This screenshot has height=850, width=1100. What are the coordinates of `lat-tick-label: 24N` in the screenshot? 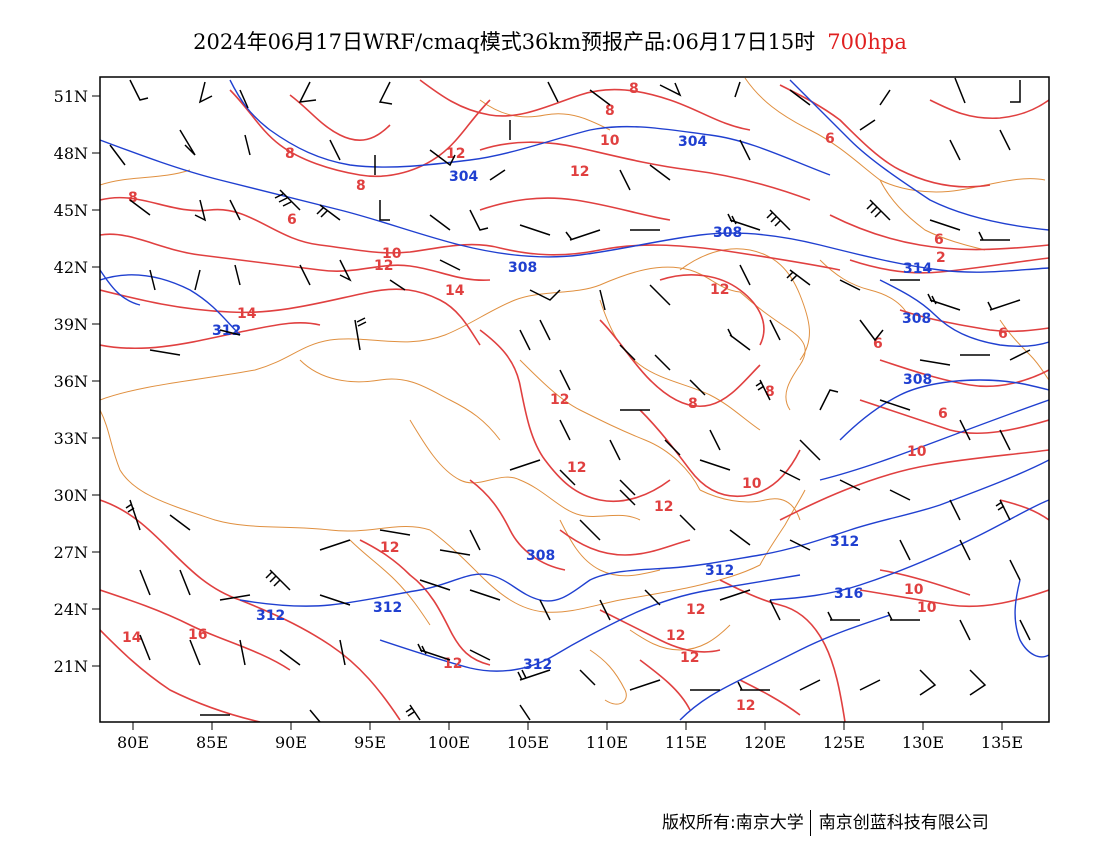 It's located at (71, 609).